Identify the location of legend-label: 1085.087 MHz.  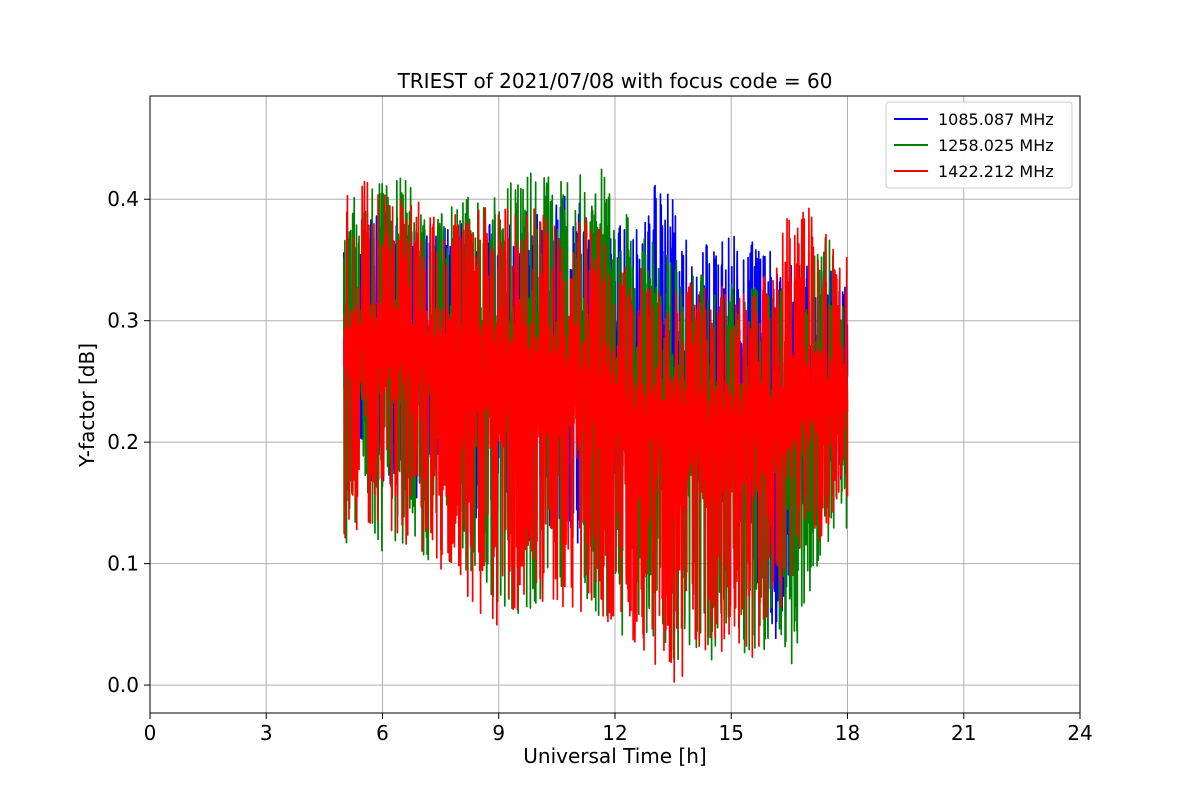
(996, 119).